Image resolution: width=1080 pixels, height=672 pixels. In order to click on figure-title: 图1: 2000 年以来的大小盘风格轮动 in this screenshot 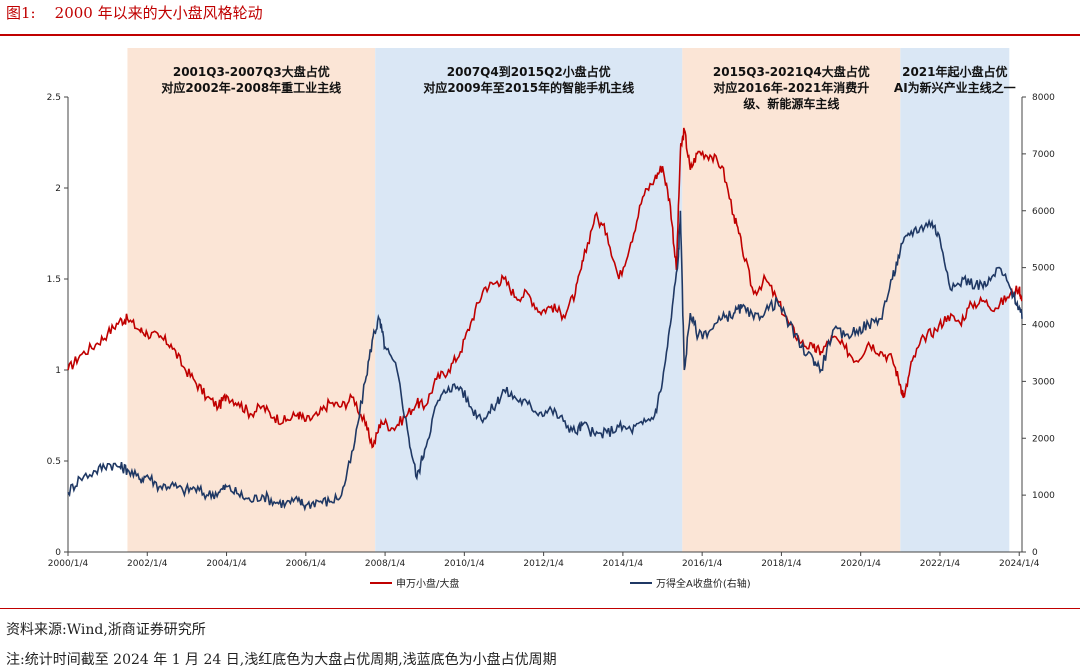, I will do `click(134, 13)`.